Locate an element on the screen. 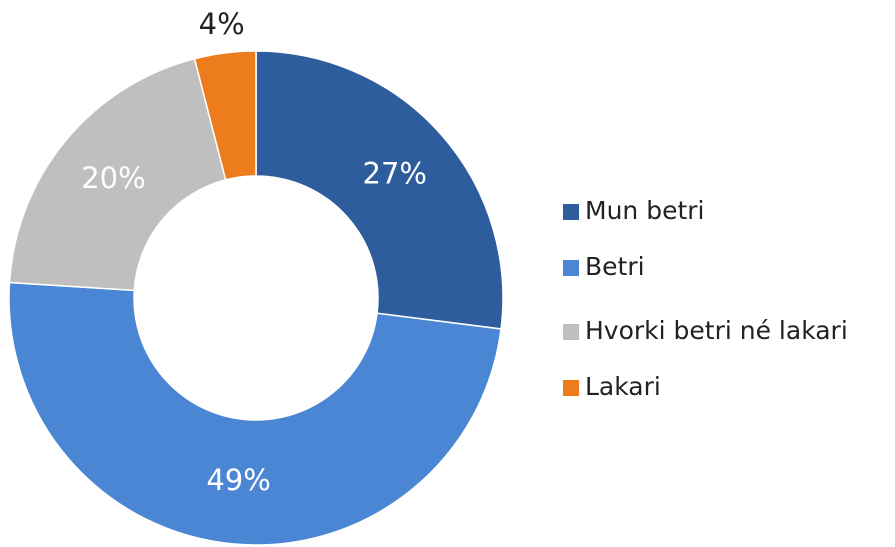 This screenshot has height=547, width=895. legend-label: Lakari is located at coordinates (623, 386).